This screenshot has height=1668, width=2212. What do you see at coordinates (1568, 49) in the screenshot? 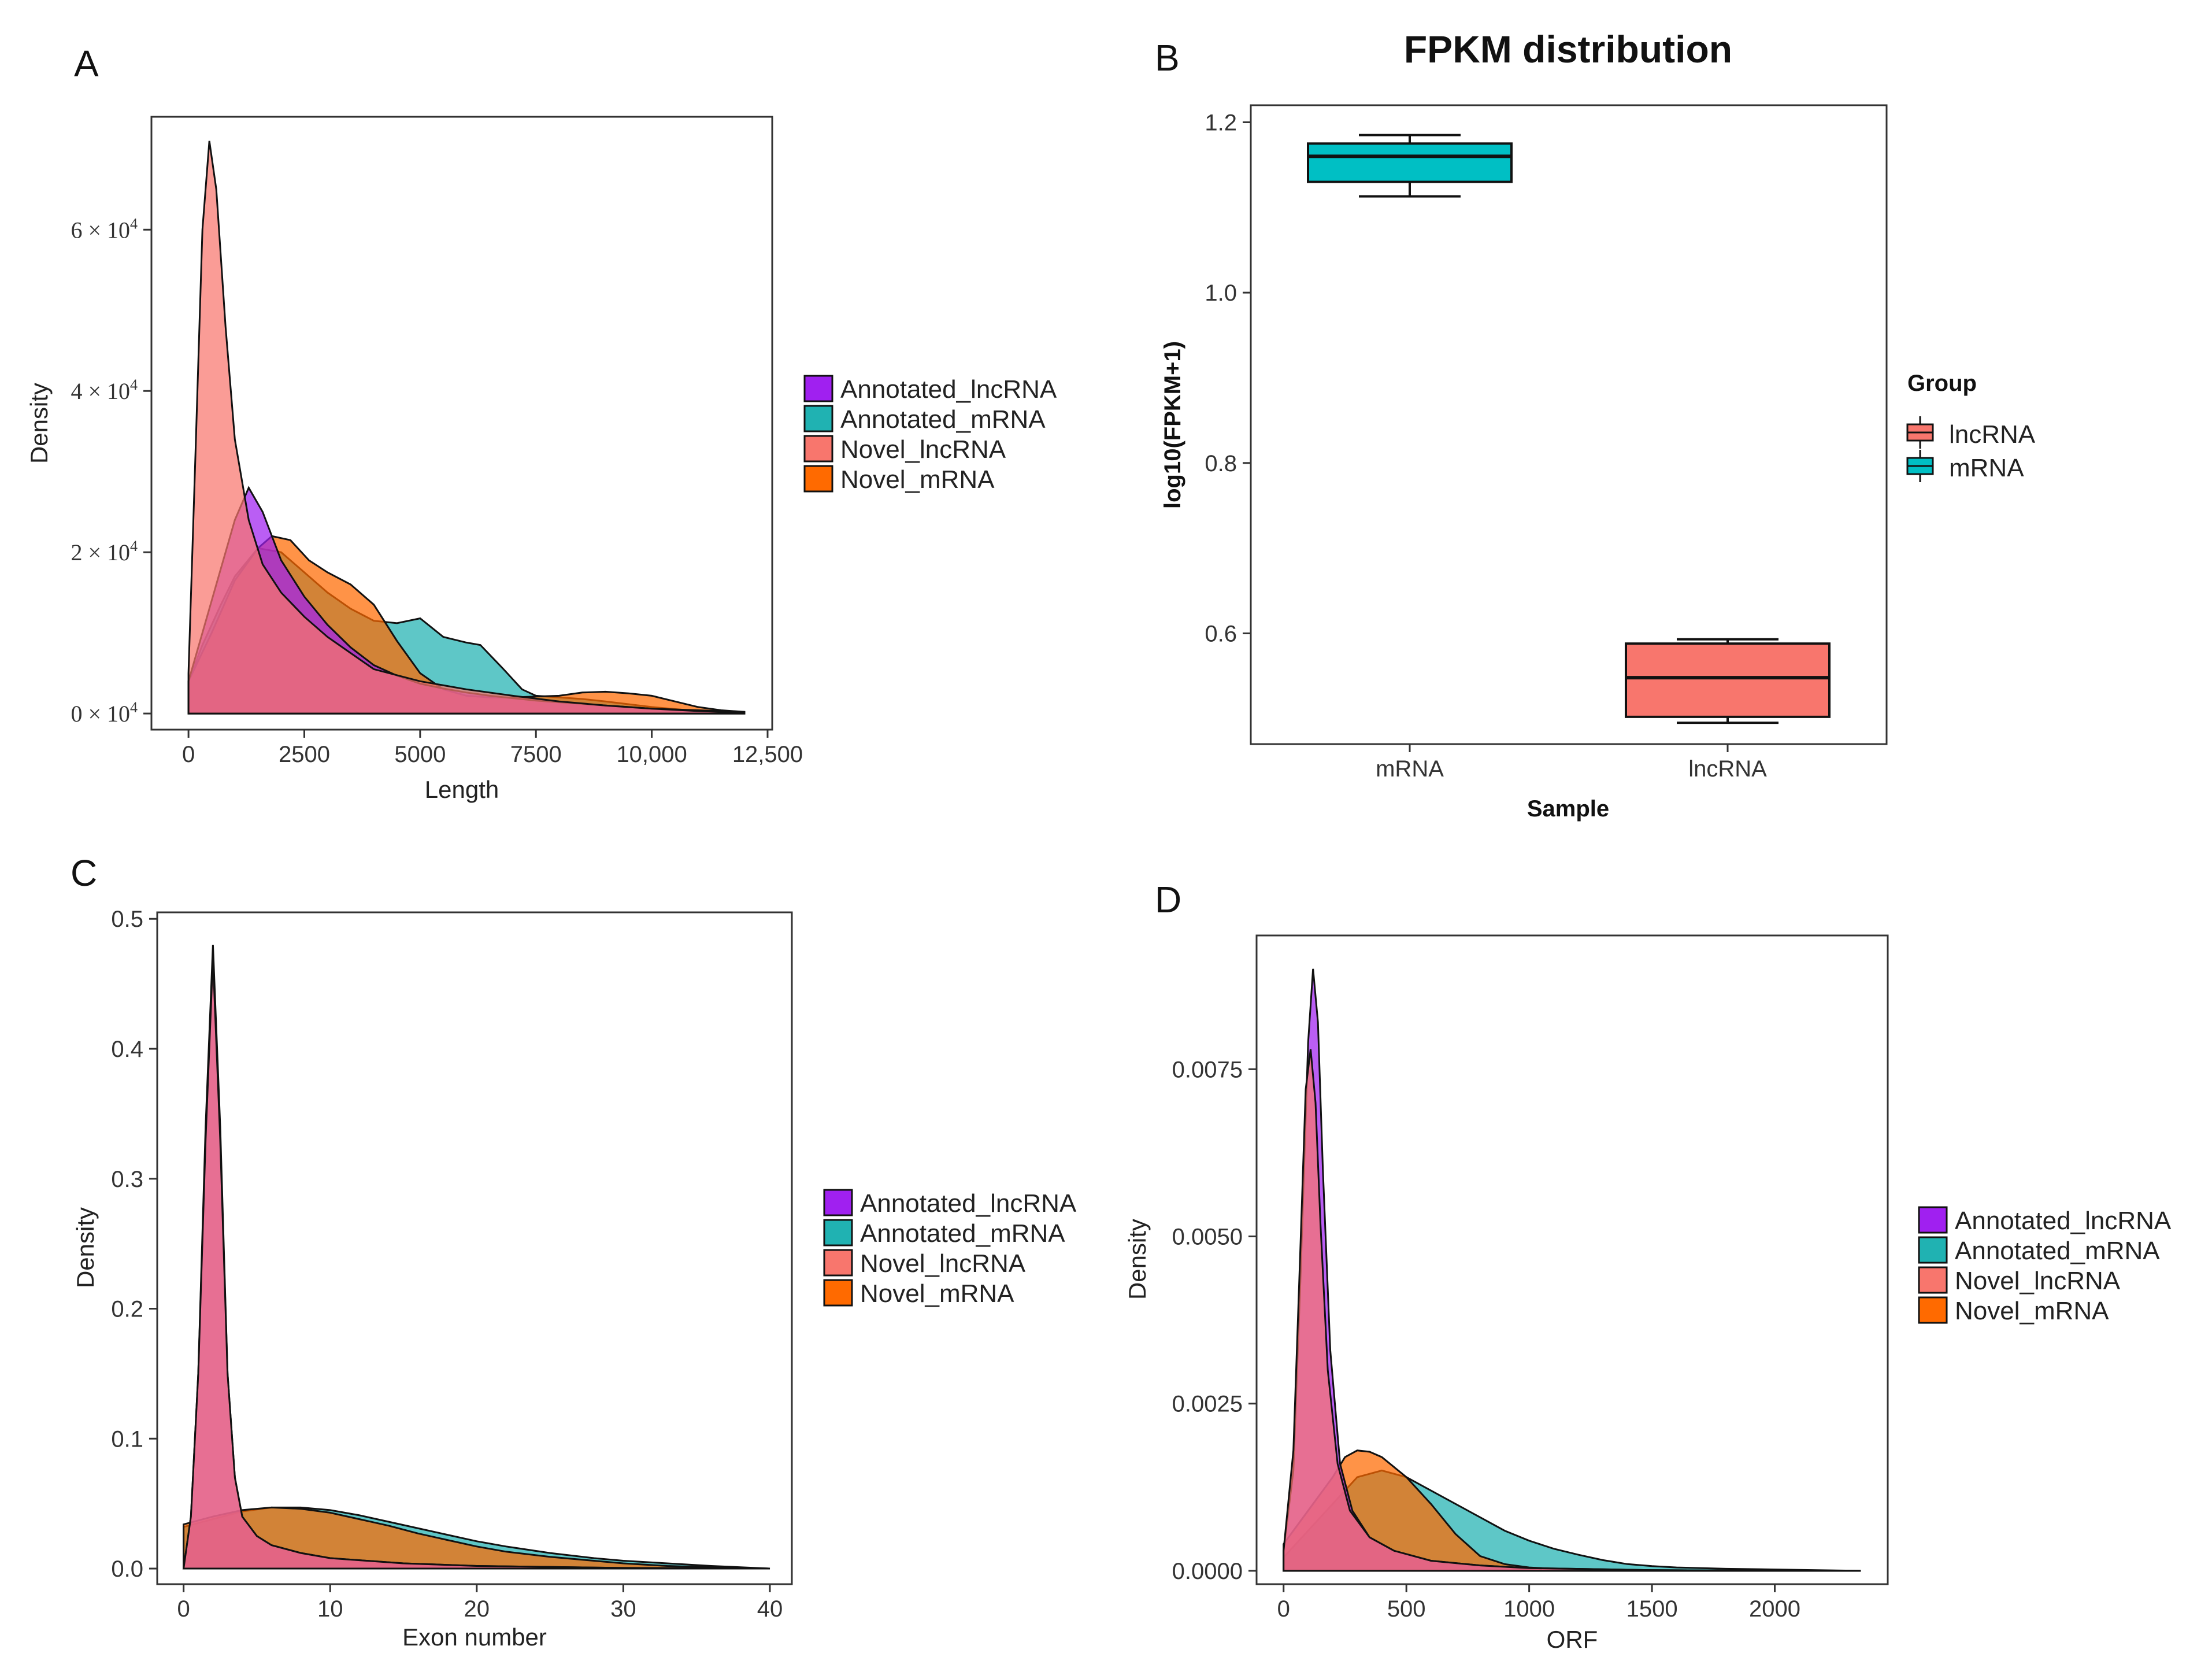
I see `panel-b-title: FPKM distribution` at bounding box center [1568, 49].